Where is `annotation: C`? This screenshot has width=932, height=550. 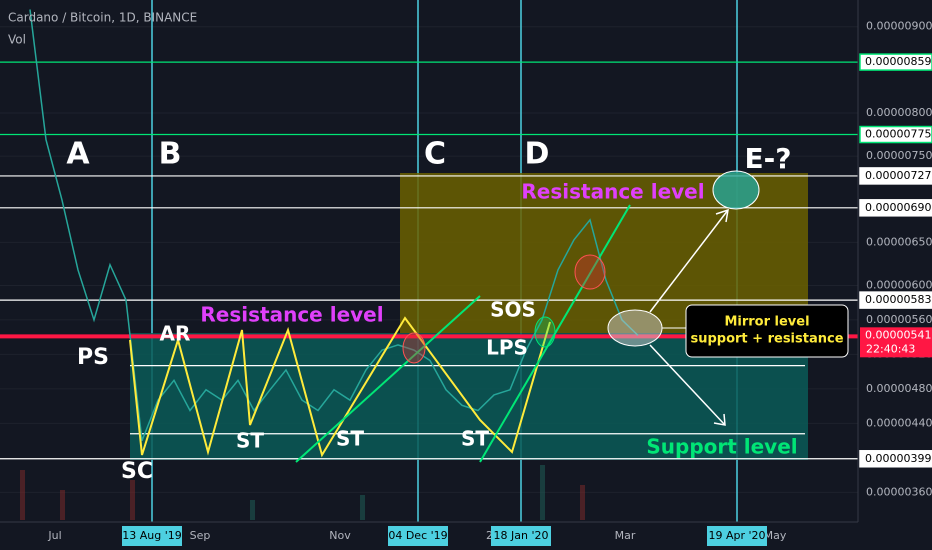 annotation: C is located at coordinates (435, 154).